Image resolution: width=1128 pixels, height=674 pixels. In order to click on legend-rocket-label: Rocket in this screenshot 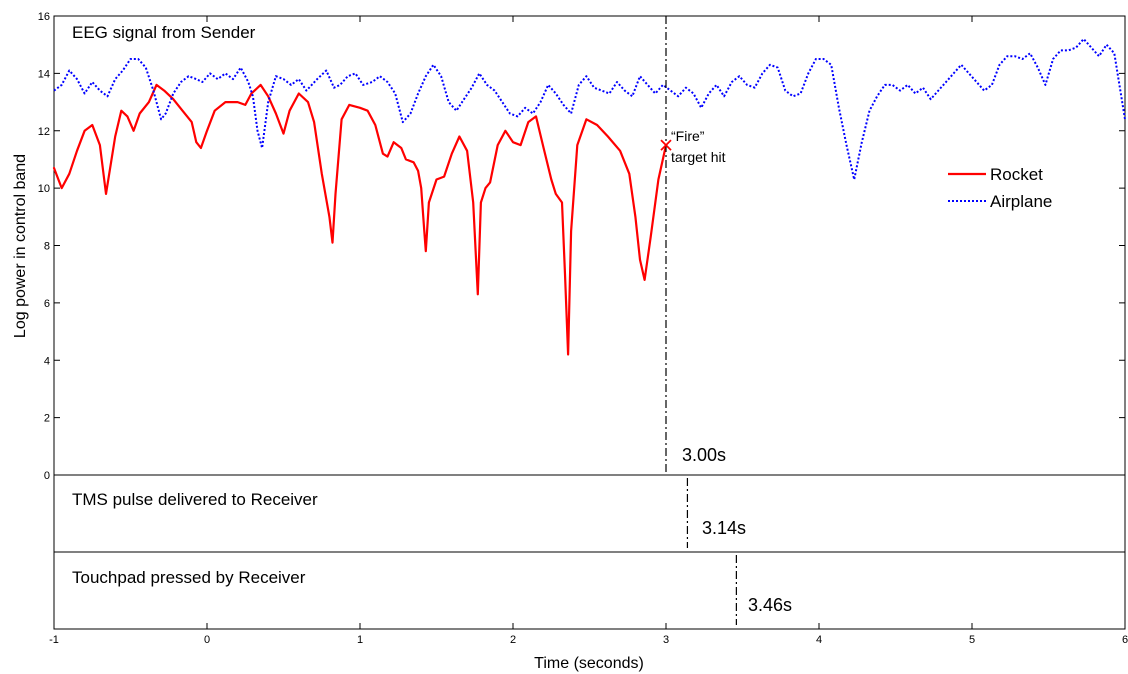, I will do `click(1016, 174)`.